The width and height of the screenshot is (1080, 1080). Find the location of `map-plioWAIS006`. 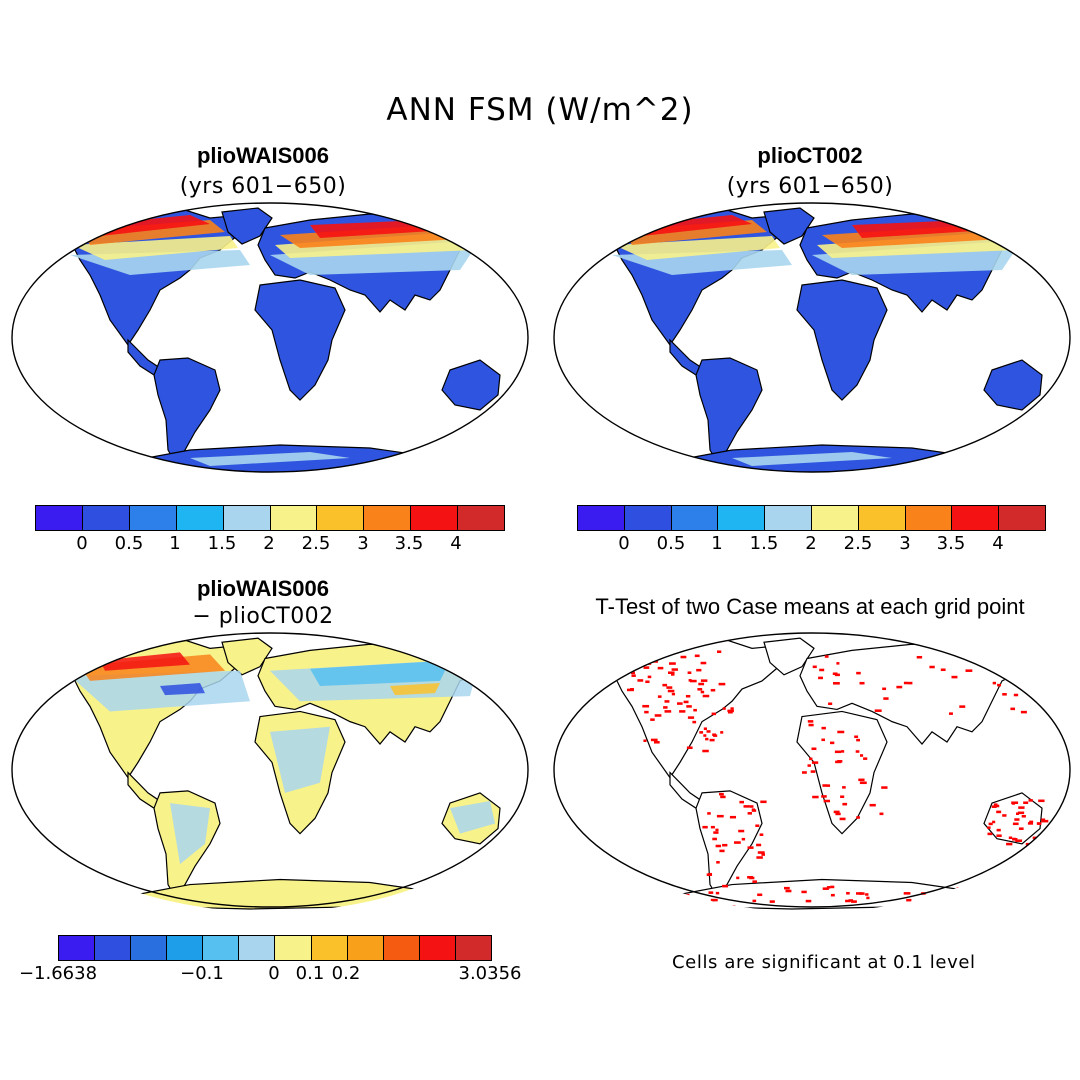

map-plioWAIS006 is located at coordinates (270, 337).